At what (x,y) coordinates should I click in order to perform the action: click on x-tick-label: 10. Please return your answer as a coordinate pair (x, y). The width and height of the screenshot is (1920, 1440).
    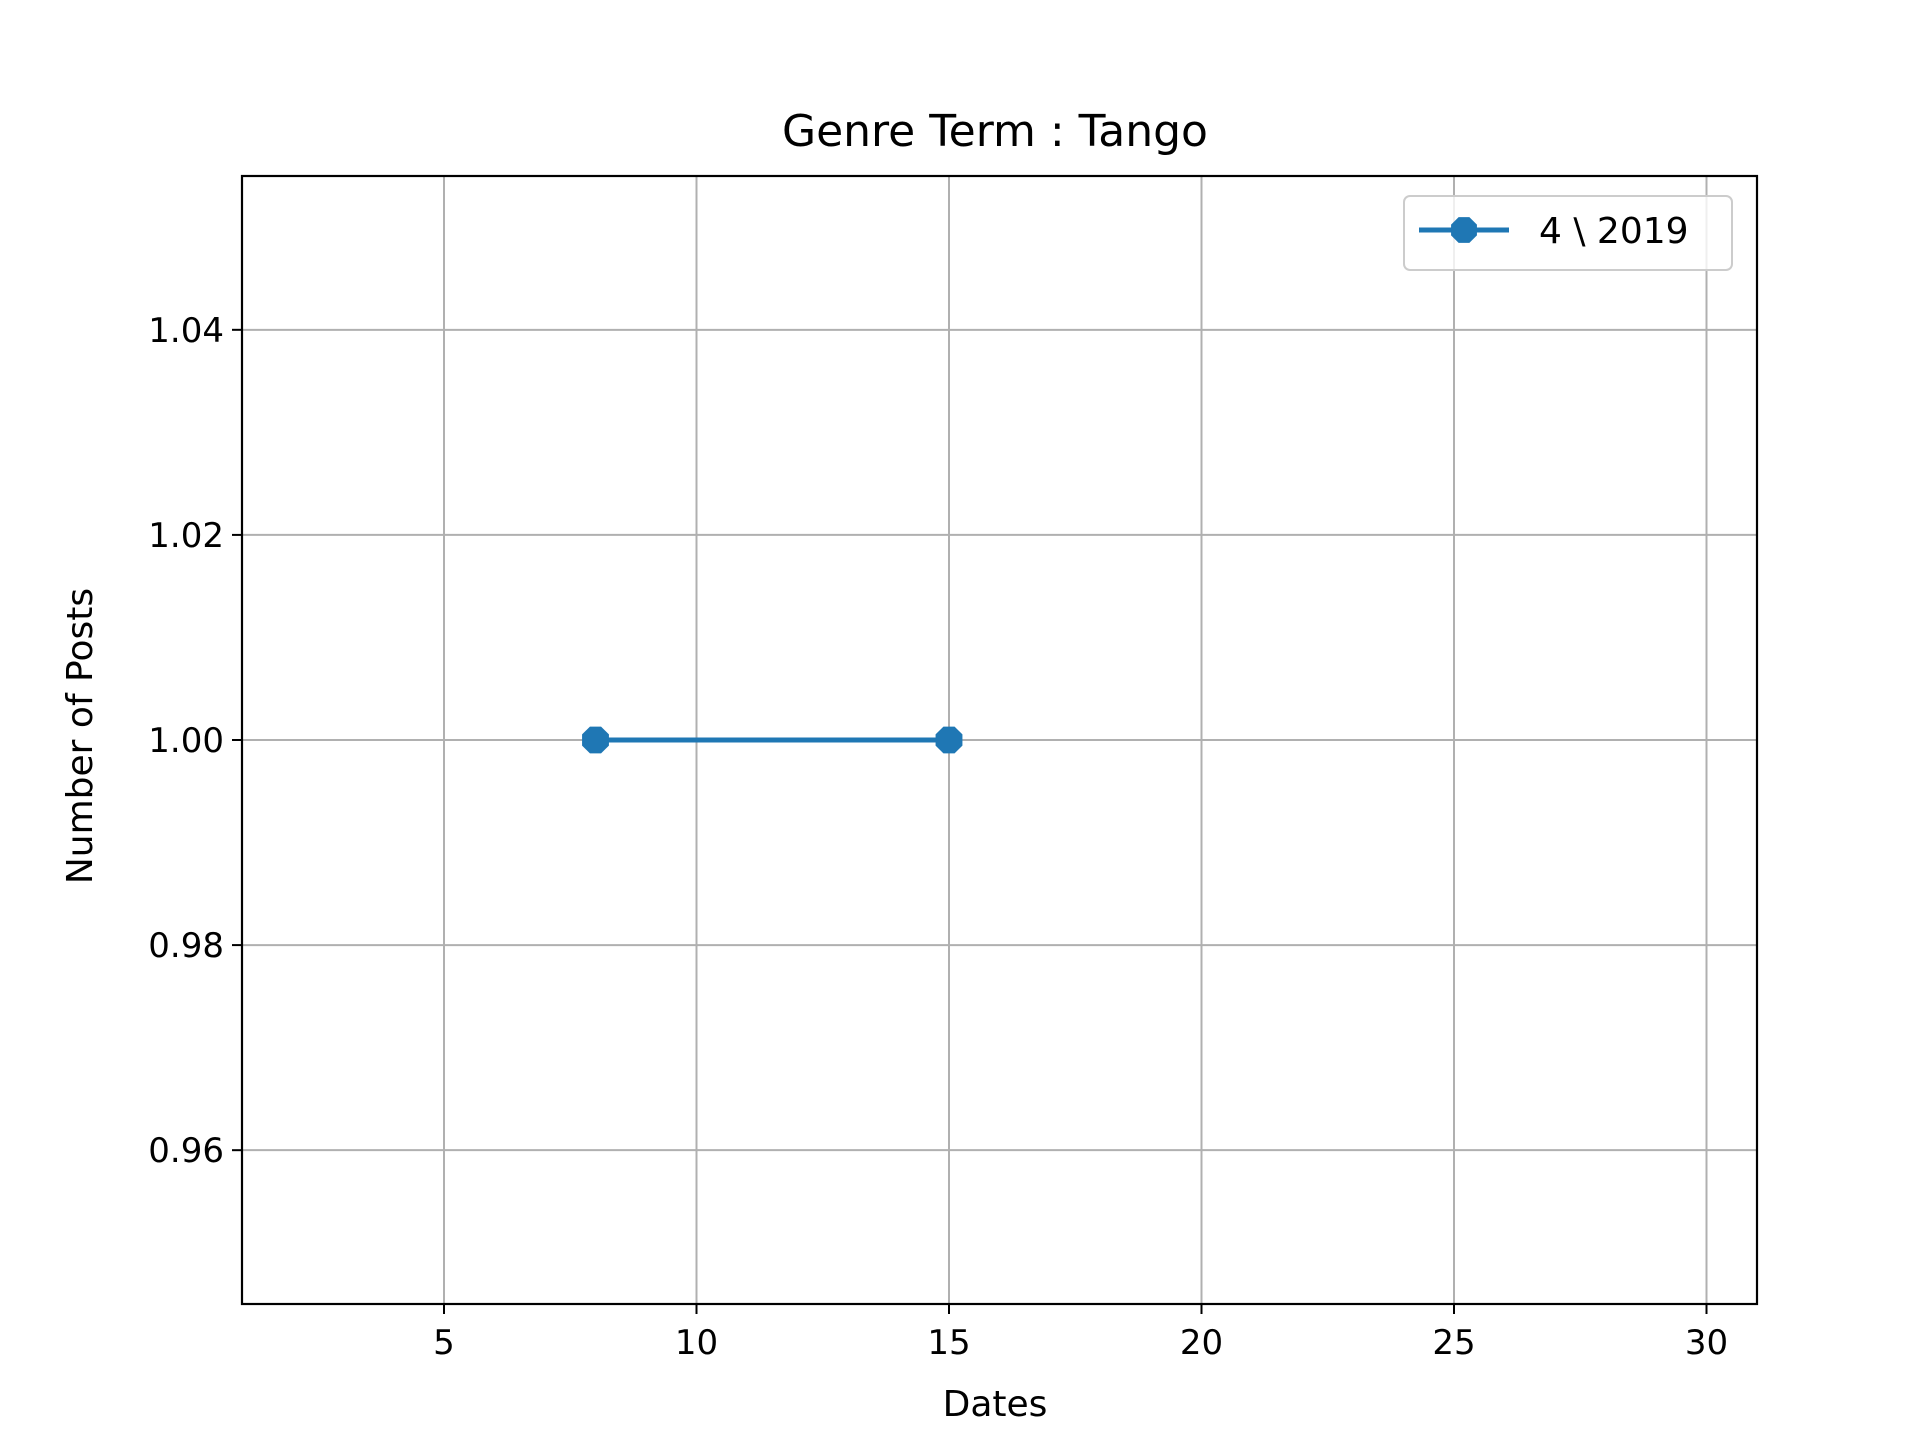
    Looking at the image, I should click on (696, 1343).